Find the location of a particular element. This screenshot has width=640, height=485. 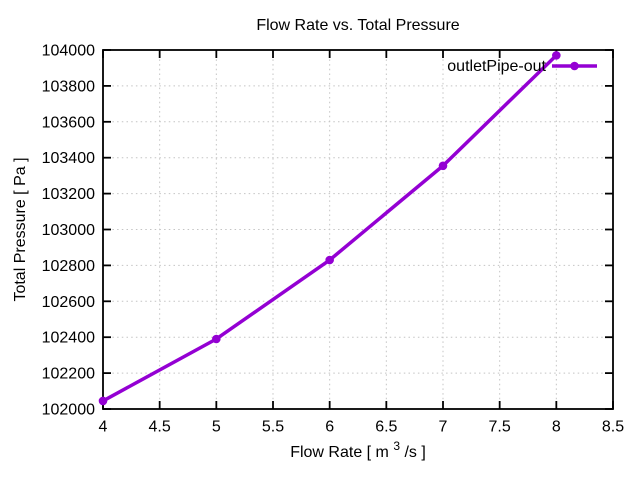

x-tick-label: 7.5 is located at coordinates (500, 427).